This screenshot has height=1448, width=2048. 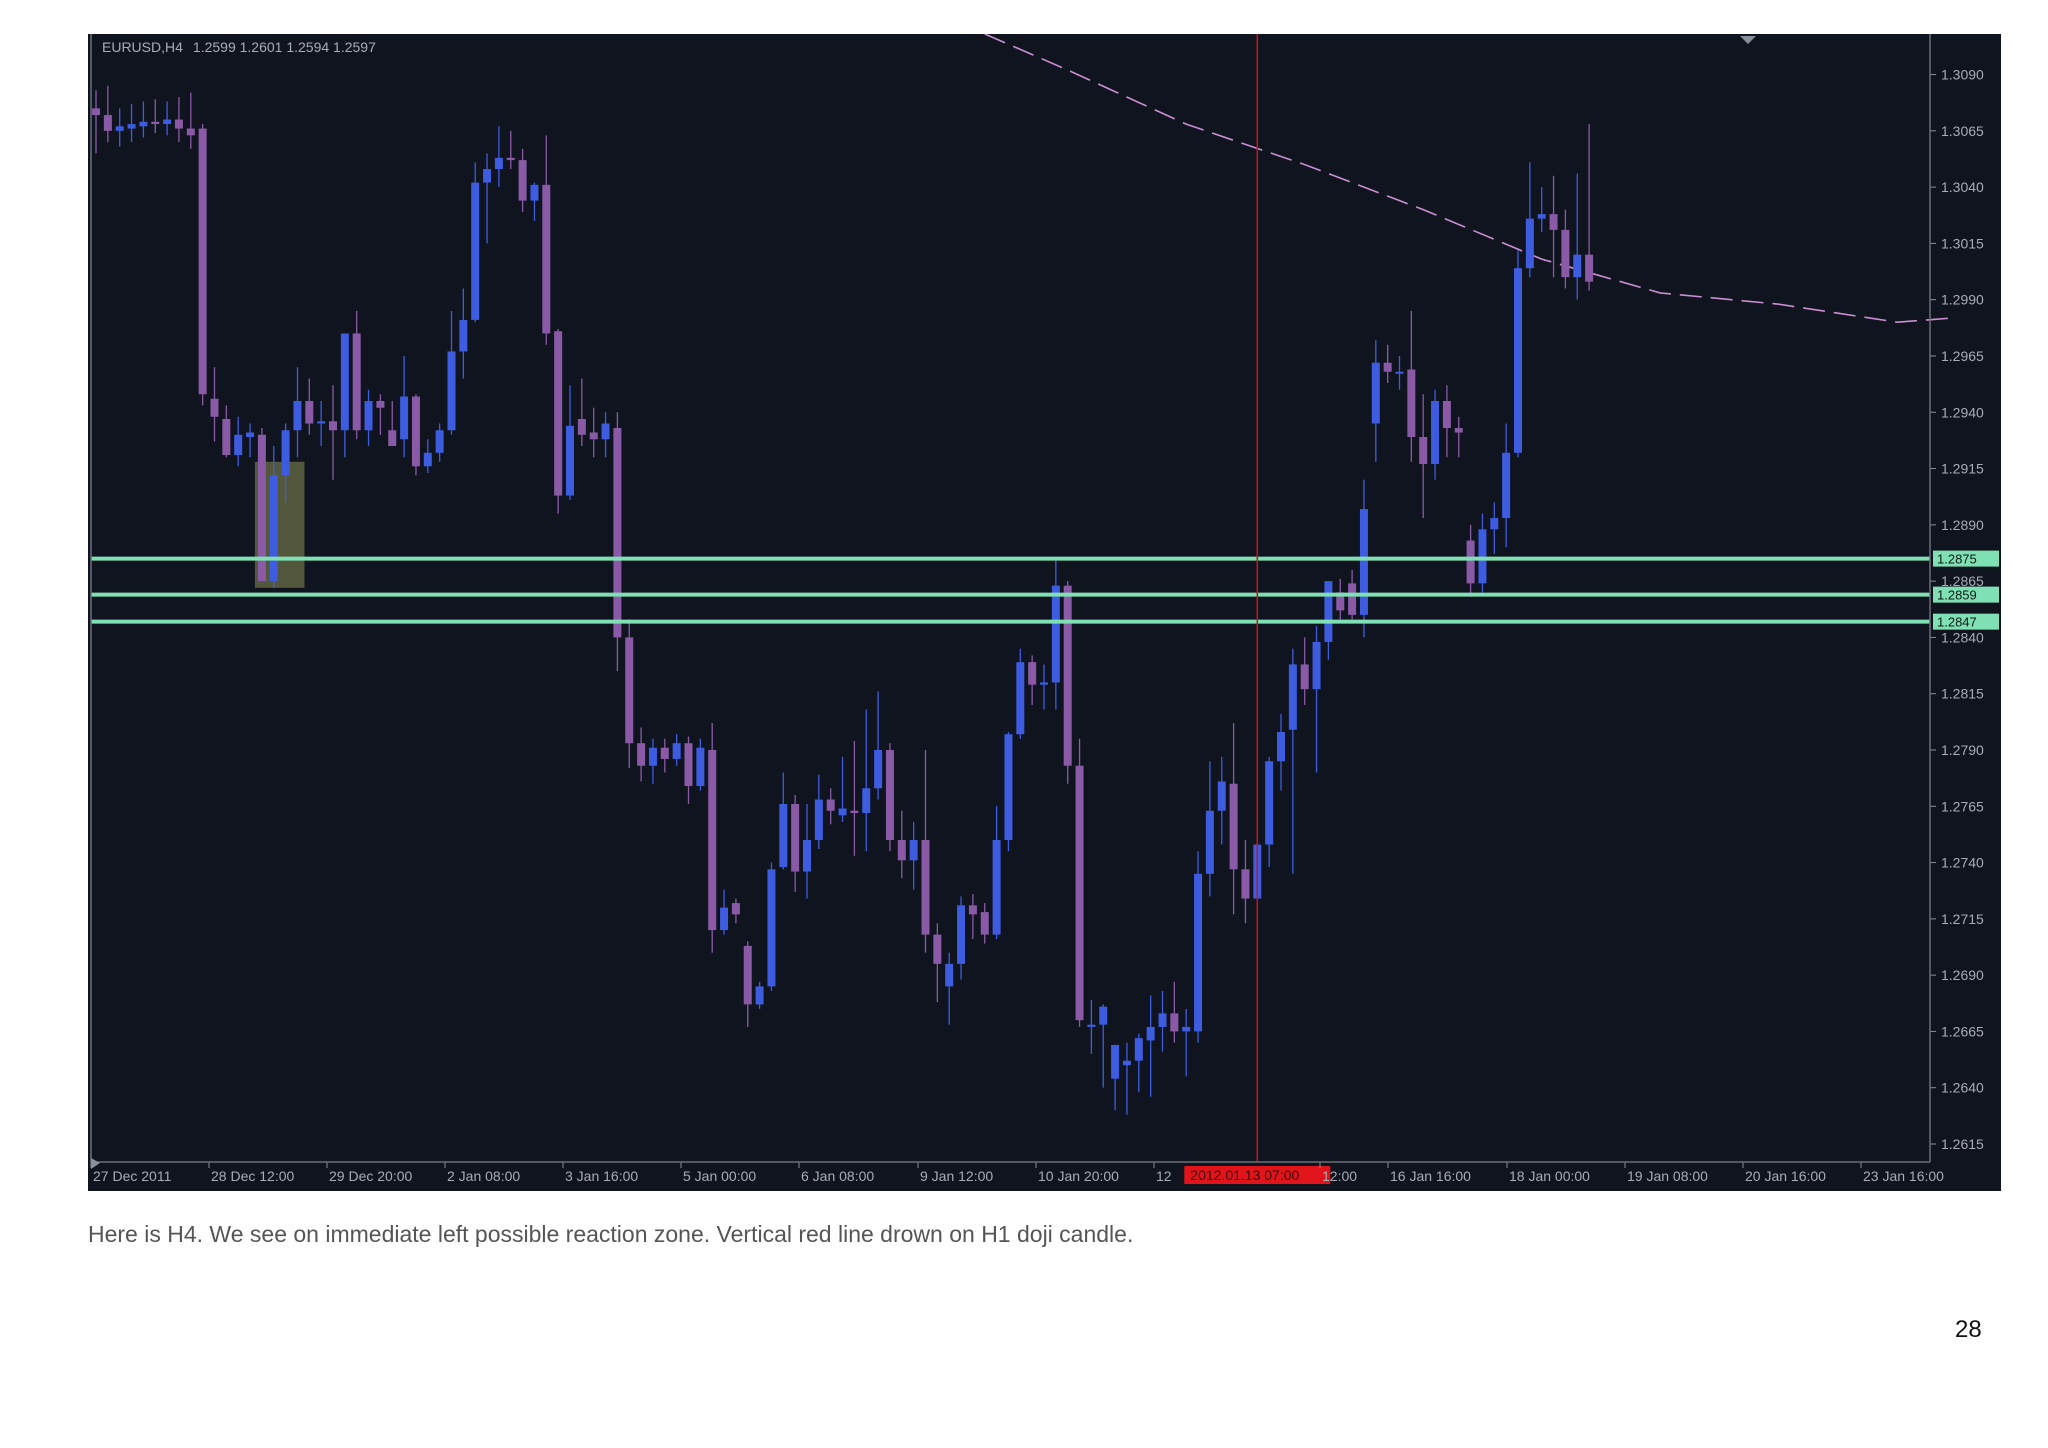 What do you see at coordinates (1962, 806) in the screenshot?
I see `price-tick-label: 1.2765` at bounding box center [1962, 806].